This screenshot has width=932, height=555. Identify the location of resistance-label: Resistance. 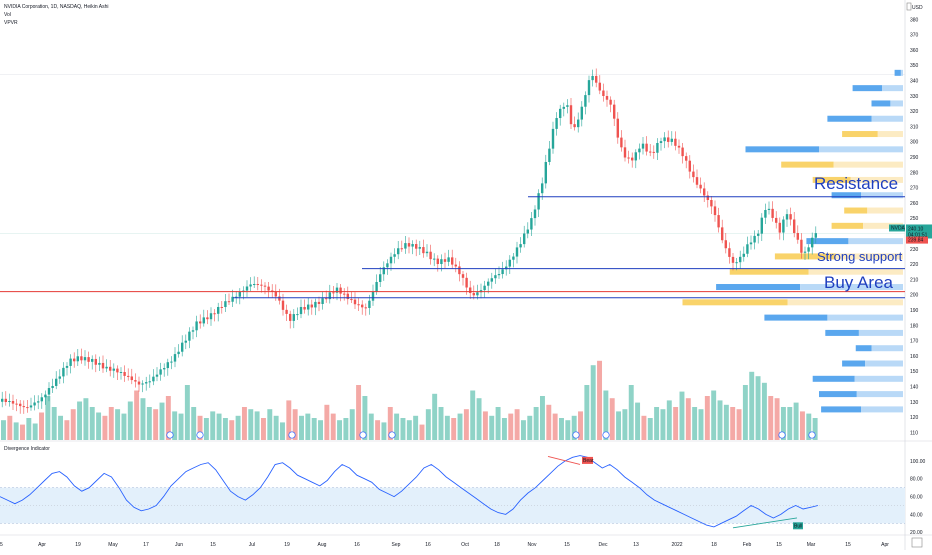
(856, 183).